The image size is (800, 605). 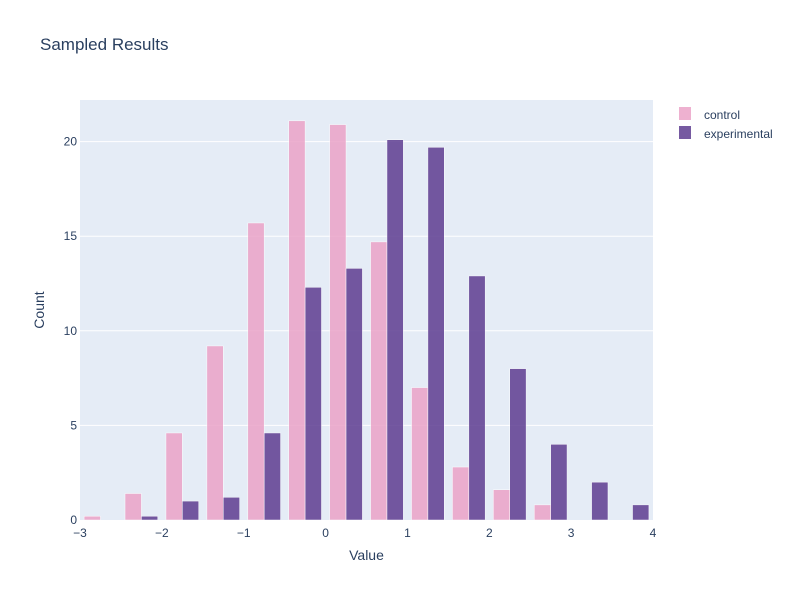 What do you see at coordinates (407, 533) in the screenshot?
I see `x-tick-label: 1` at bounding box center [407, 533].